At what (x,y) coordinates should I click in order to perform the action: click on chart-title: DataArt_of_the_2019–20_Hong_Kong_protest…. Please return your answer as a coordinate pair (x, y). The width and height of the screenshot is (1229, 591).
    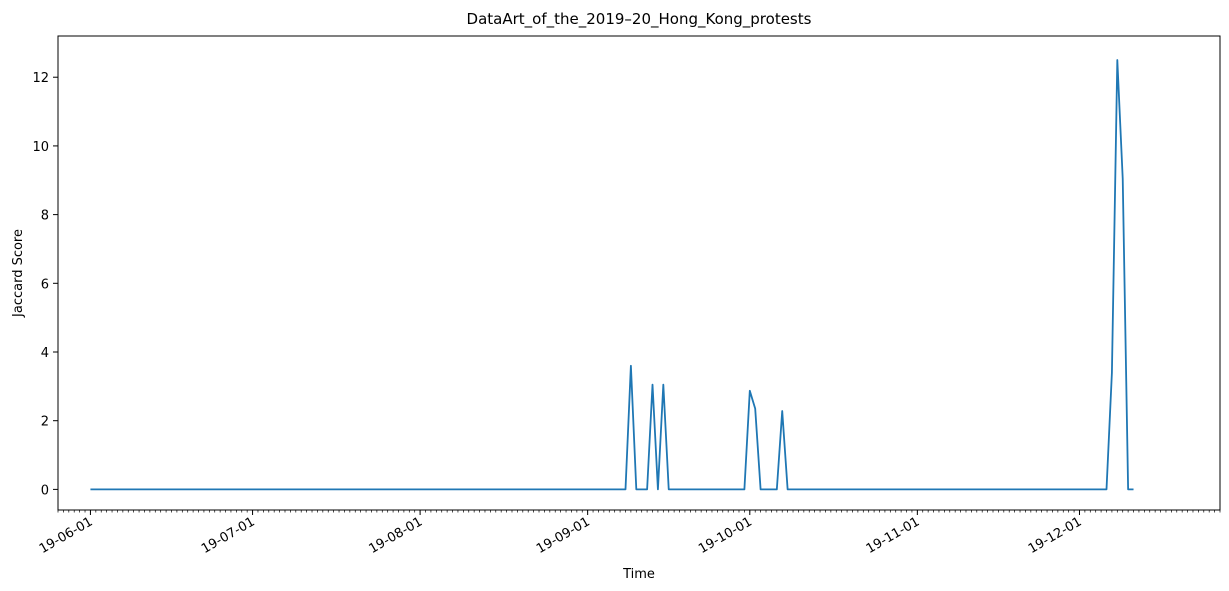
    Looking at the image, I should click on (639, 19).